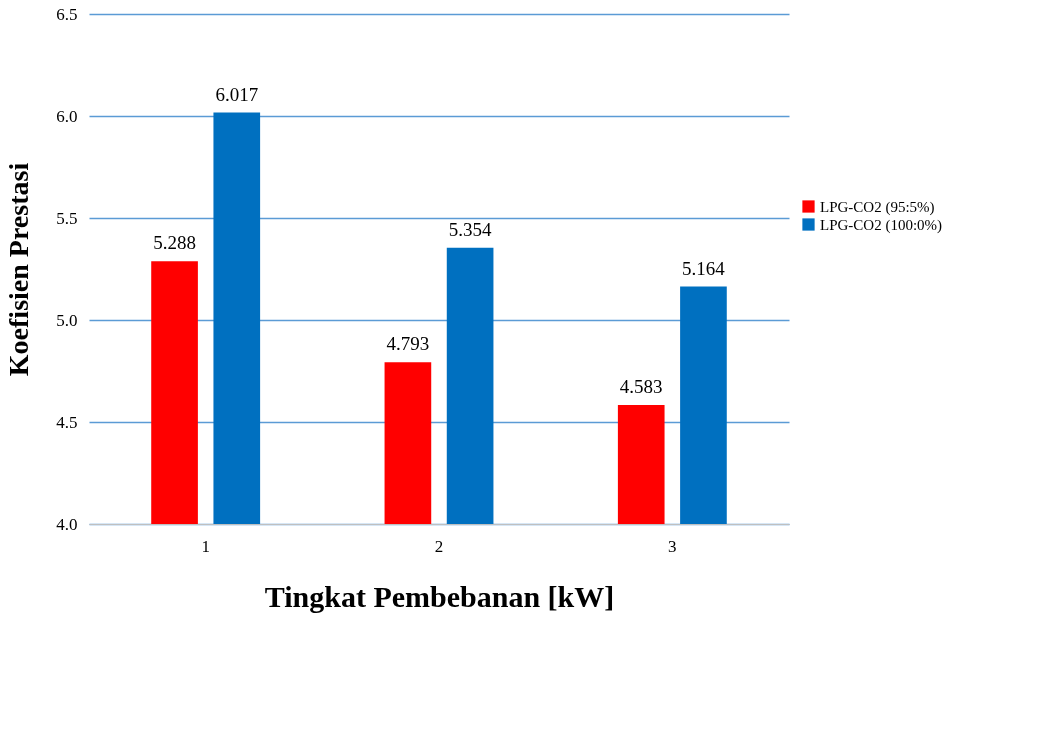 Image resolution: width=1057 pixels, height=756 pixels. Describe the element at coordinates (704, 268) in the screenshot. I see `data-label: 5.164` at that location.